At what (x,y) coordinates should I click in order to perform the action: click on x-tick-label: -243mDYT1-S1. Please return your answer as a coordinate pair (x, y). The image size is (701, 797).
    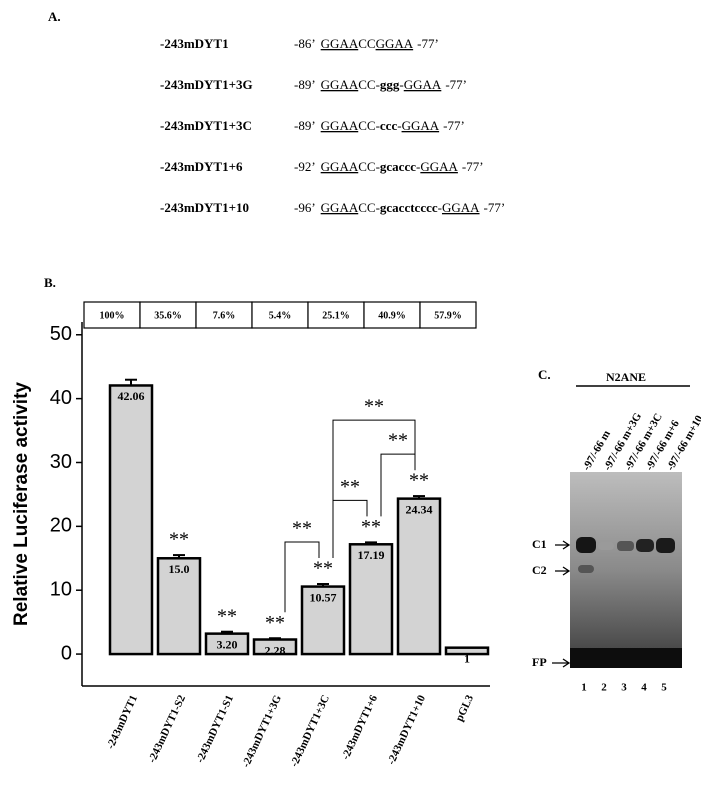
    Looking at the image, I should click on (215, 729).